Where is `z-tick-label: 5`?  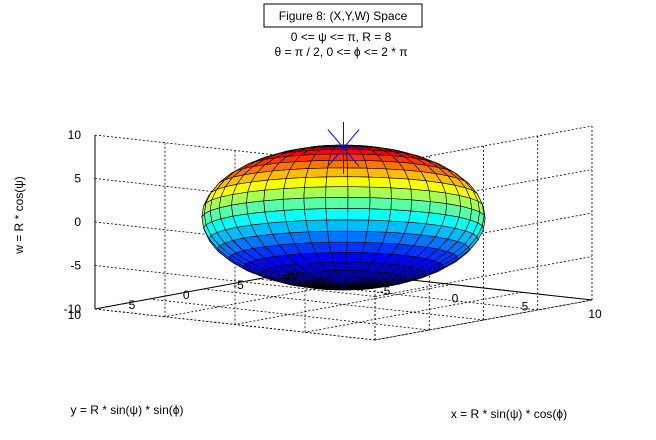
z-tick-label: 5 is located at coordinates (77, 179).